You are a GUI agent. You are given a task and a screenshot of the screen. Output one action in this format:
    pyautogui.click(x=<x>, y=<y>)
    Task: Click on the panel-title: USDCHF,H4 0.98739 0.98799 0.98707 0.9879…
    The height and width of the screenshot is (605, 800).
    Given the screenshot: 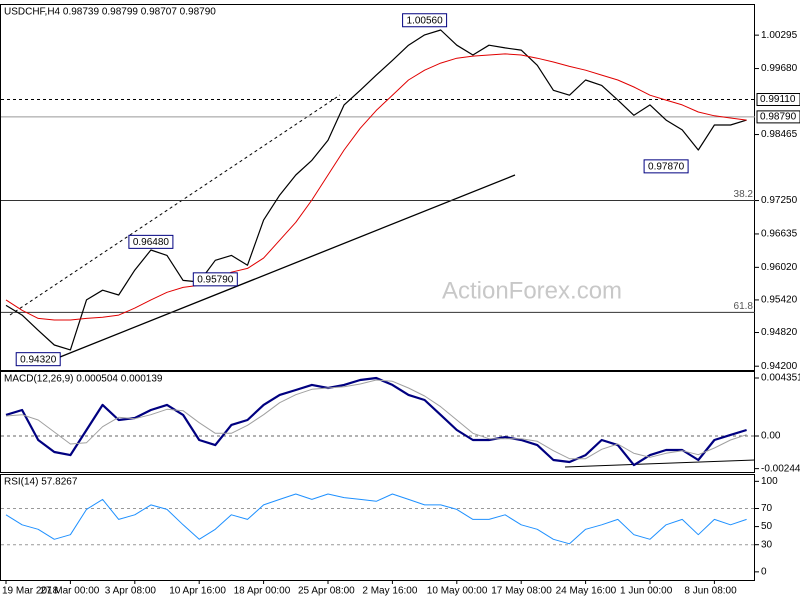 What is the action you would take?
    pyautogui.click(x=110, y=12)
    